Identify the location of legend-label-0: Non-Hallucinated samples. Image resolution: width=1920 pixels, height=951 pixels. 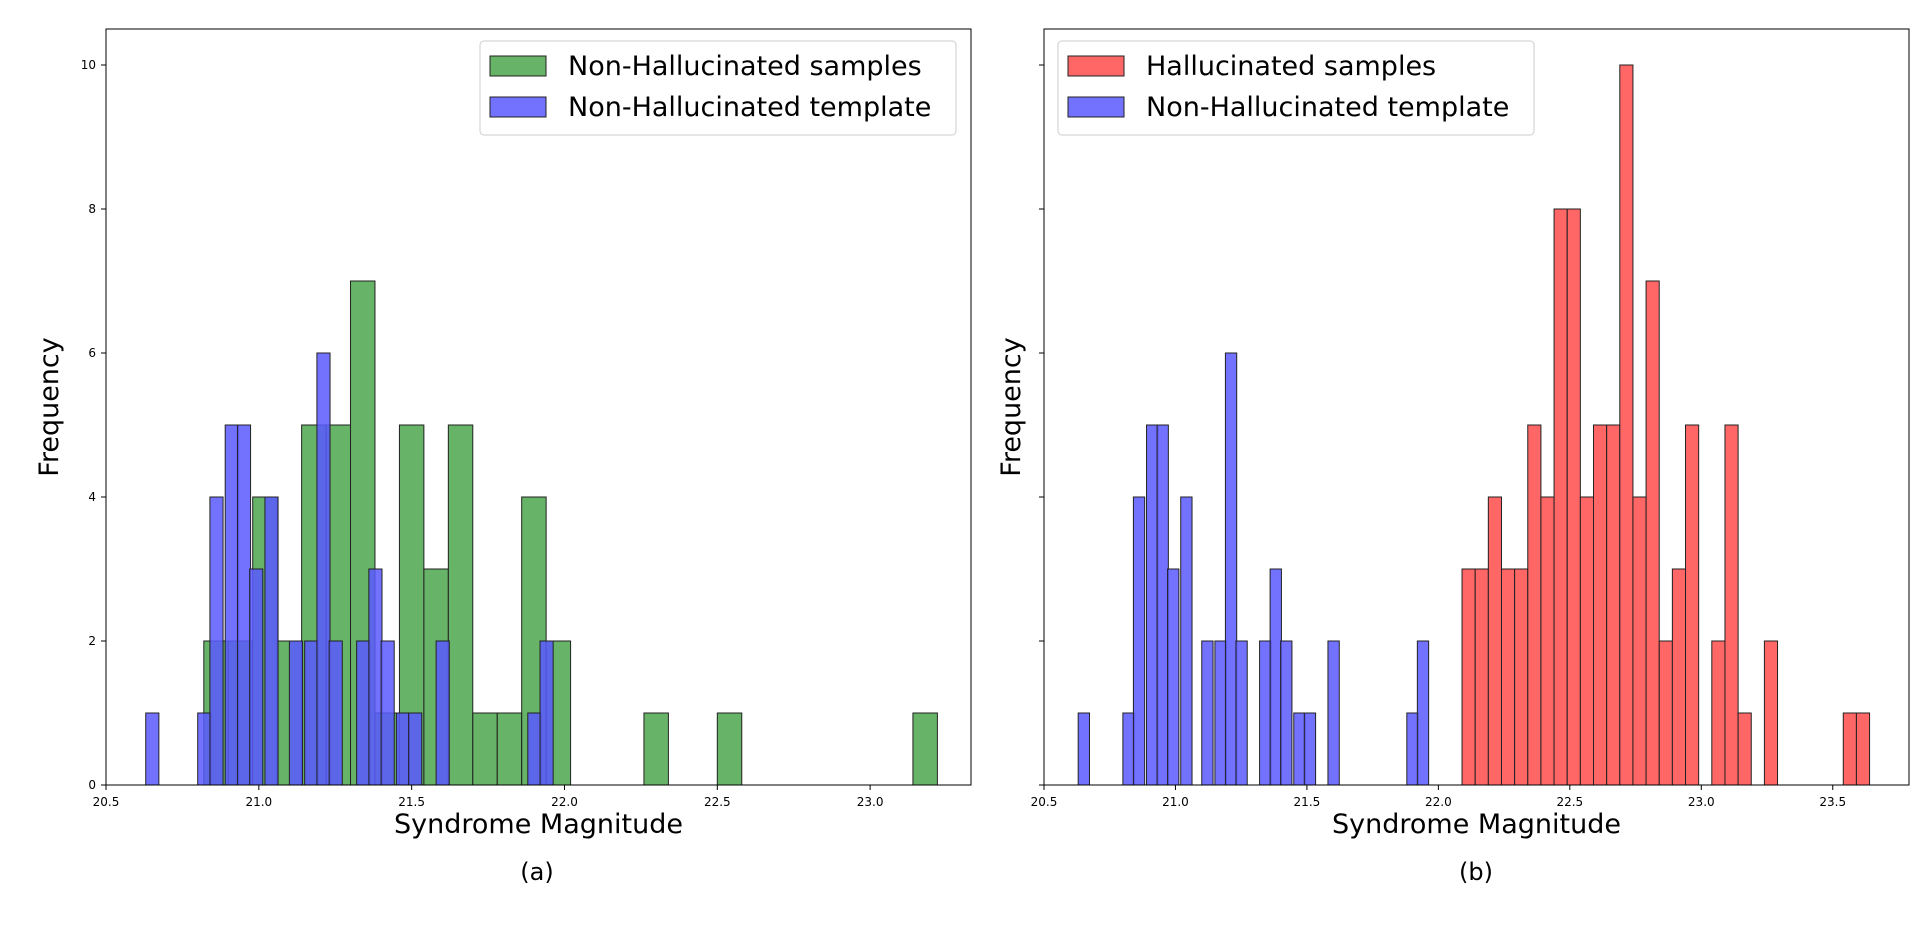
(745, 66).